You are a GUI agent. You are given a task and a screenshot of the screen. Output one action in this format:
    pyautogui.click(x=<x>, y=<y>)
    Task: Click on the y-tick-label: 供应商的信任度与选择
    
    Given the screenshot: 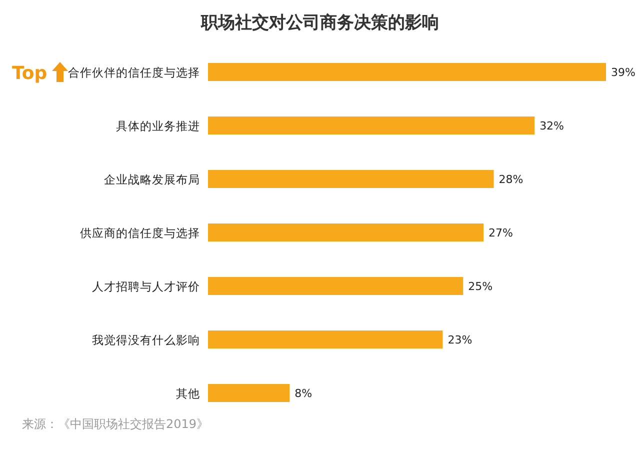 What is the action you would take?
    pyautogui.click(x=140, y=233)
    